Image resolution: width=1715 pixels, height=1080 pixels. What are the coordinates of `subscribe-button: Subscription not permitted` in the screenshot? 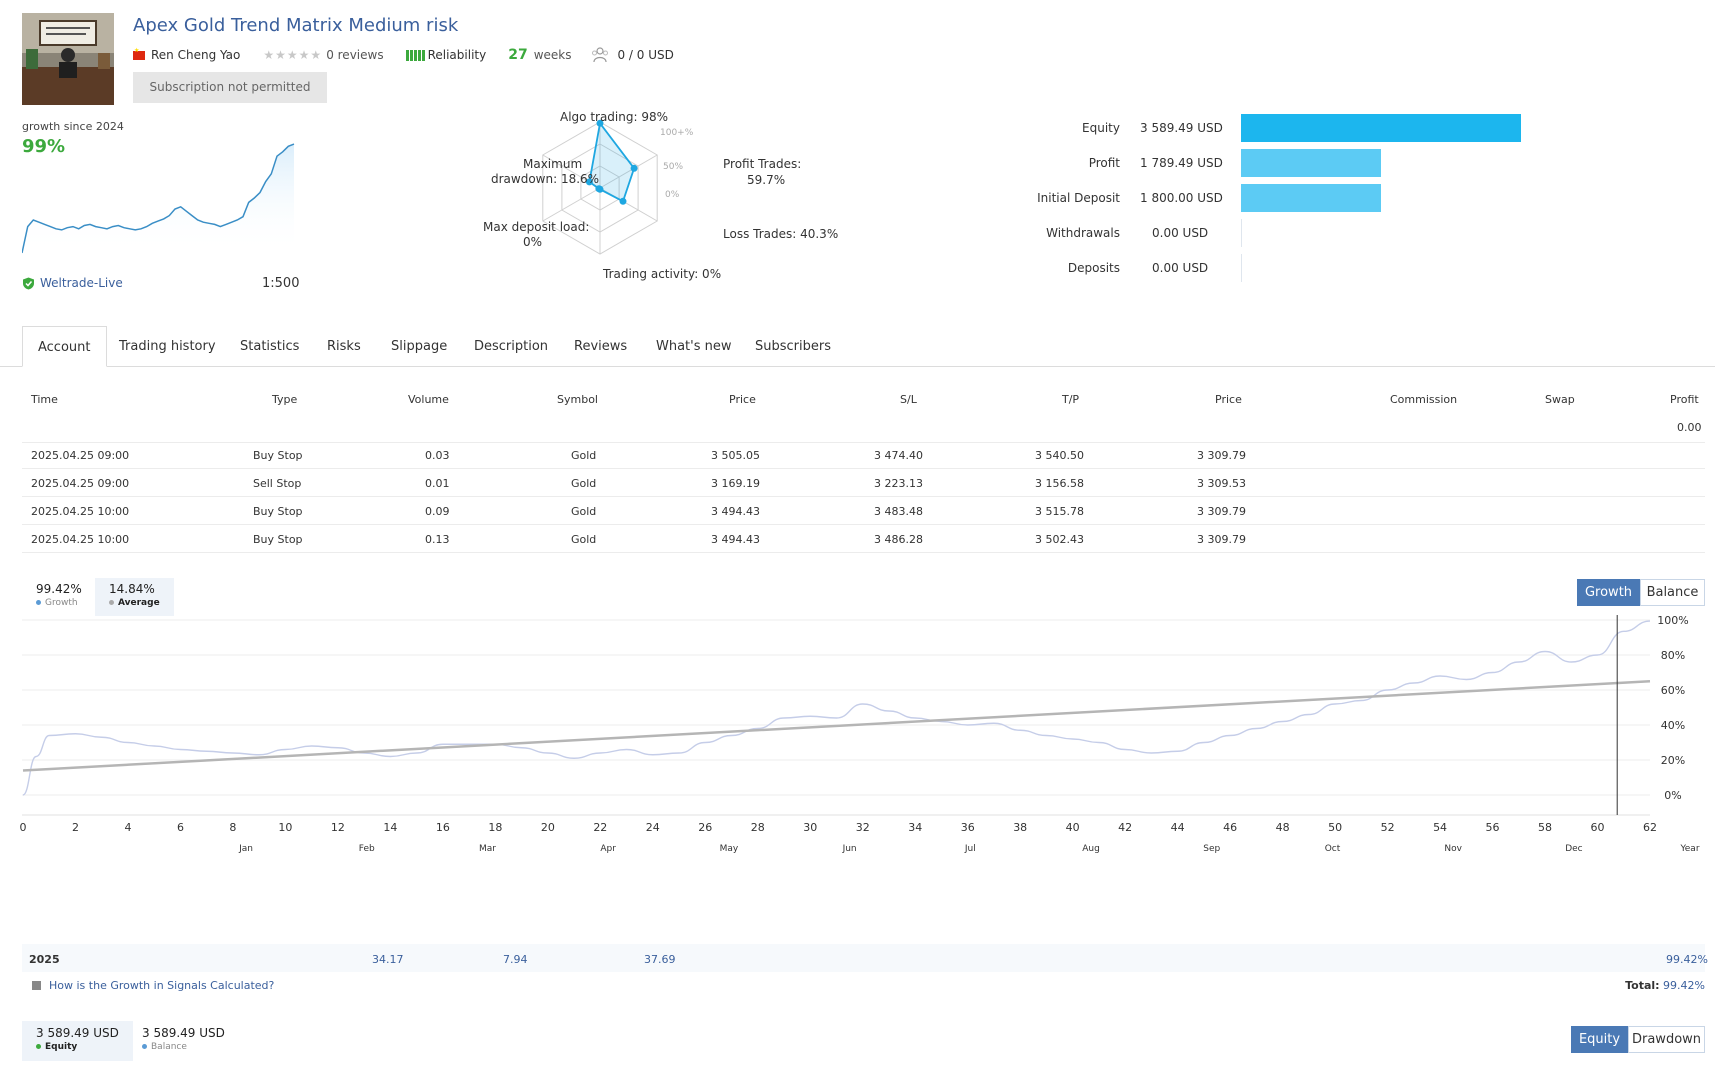 It's located at (230, 87).